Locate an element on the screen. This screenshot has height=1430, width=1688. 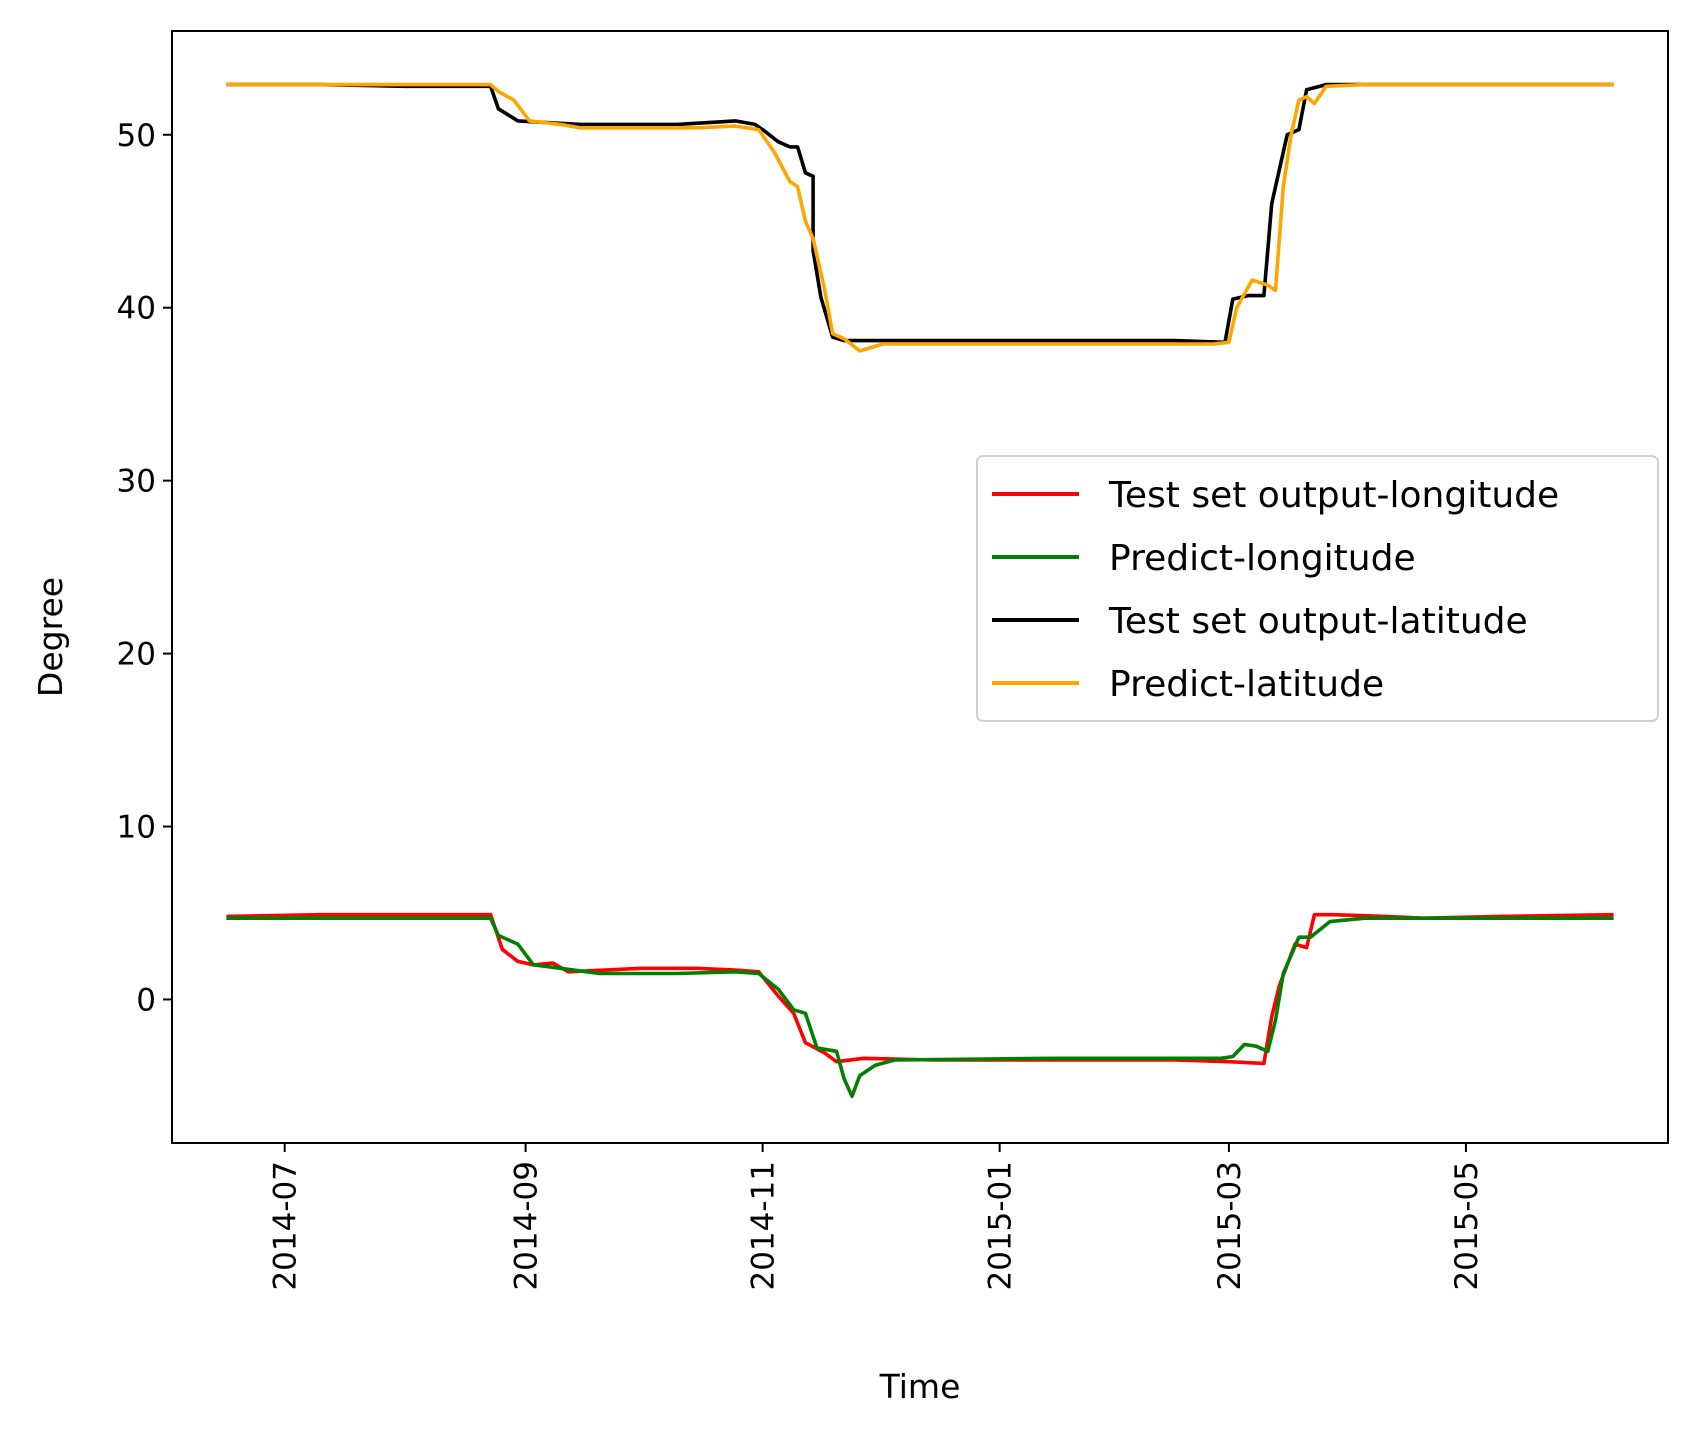
x-tick-label: 2014-07 is located at coordinates (286, 1226).